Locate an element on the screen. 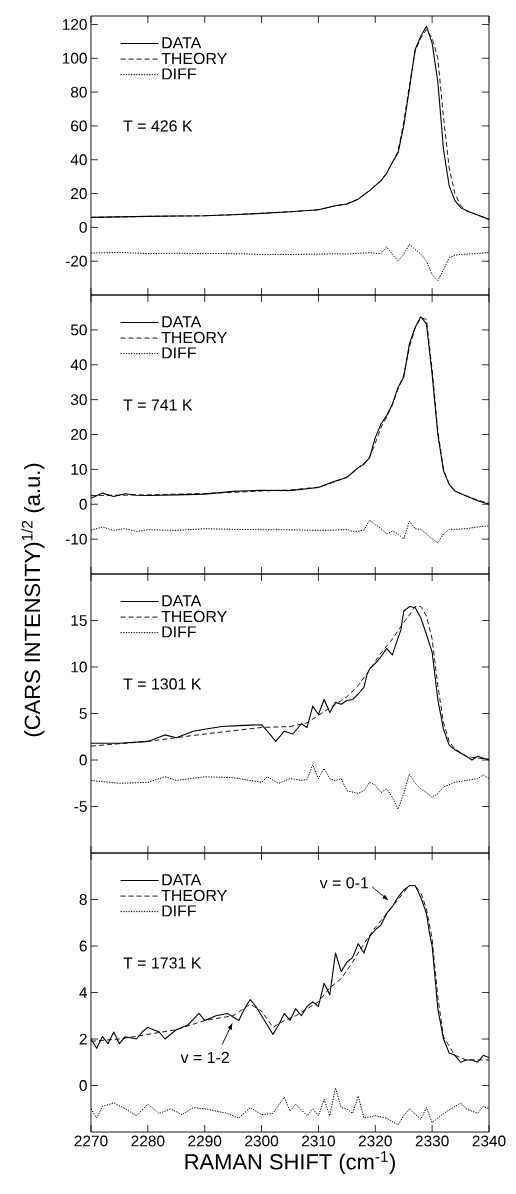 Image resolution: width=516 pixels, height=1194 pixels. y-tick-label: 120 is located at coordinates (74, 24).